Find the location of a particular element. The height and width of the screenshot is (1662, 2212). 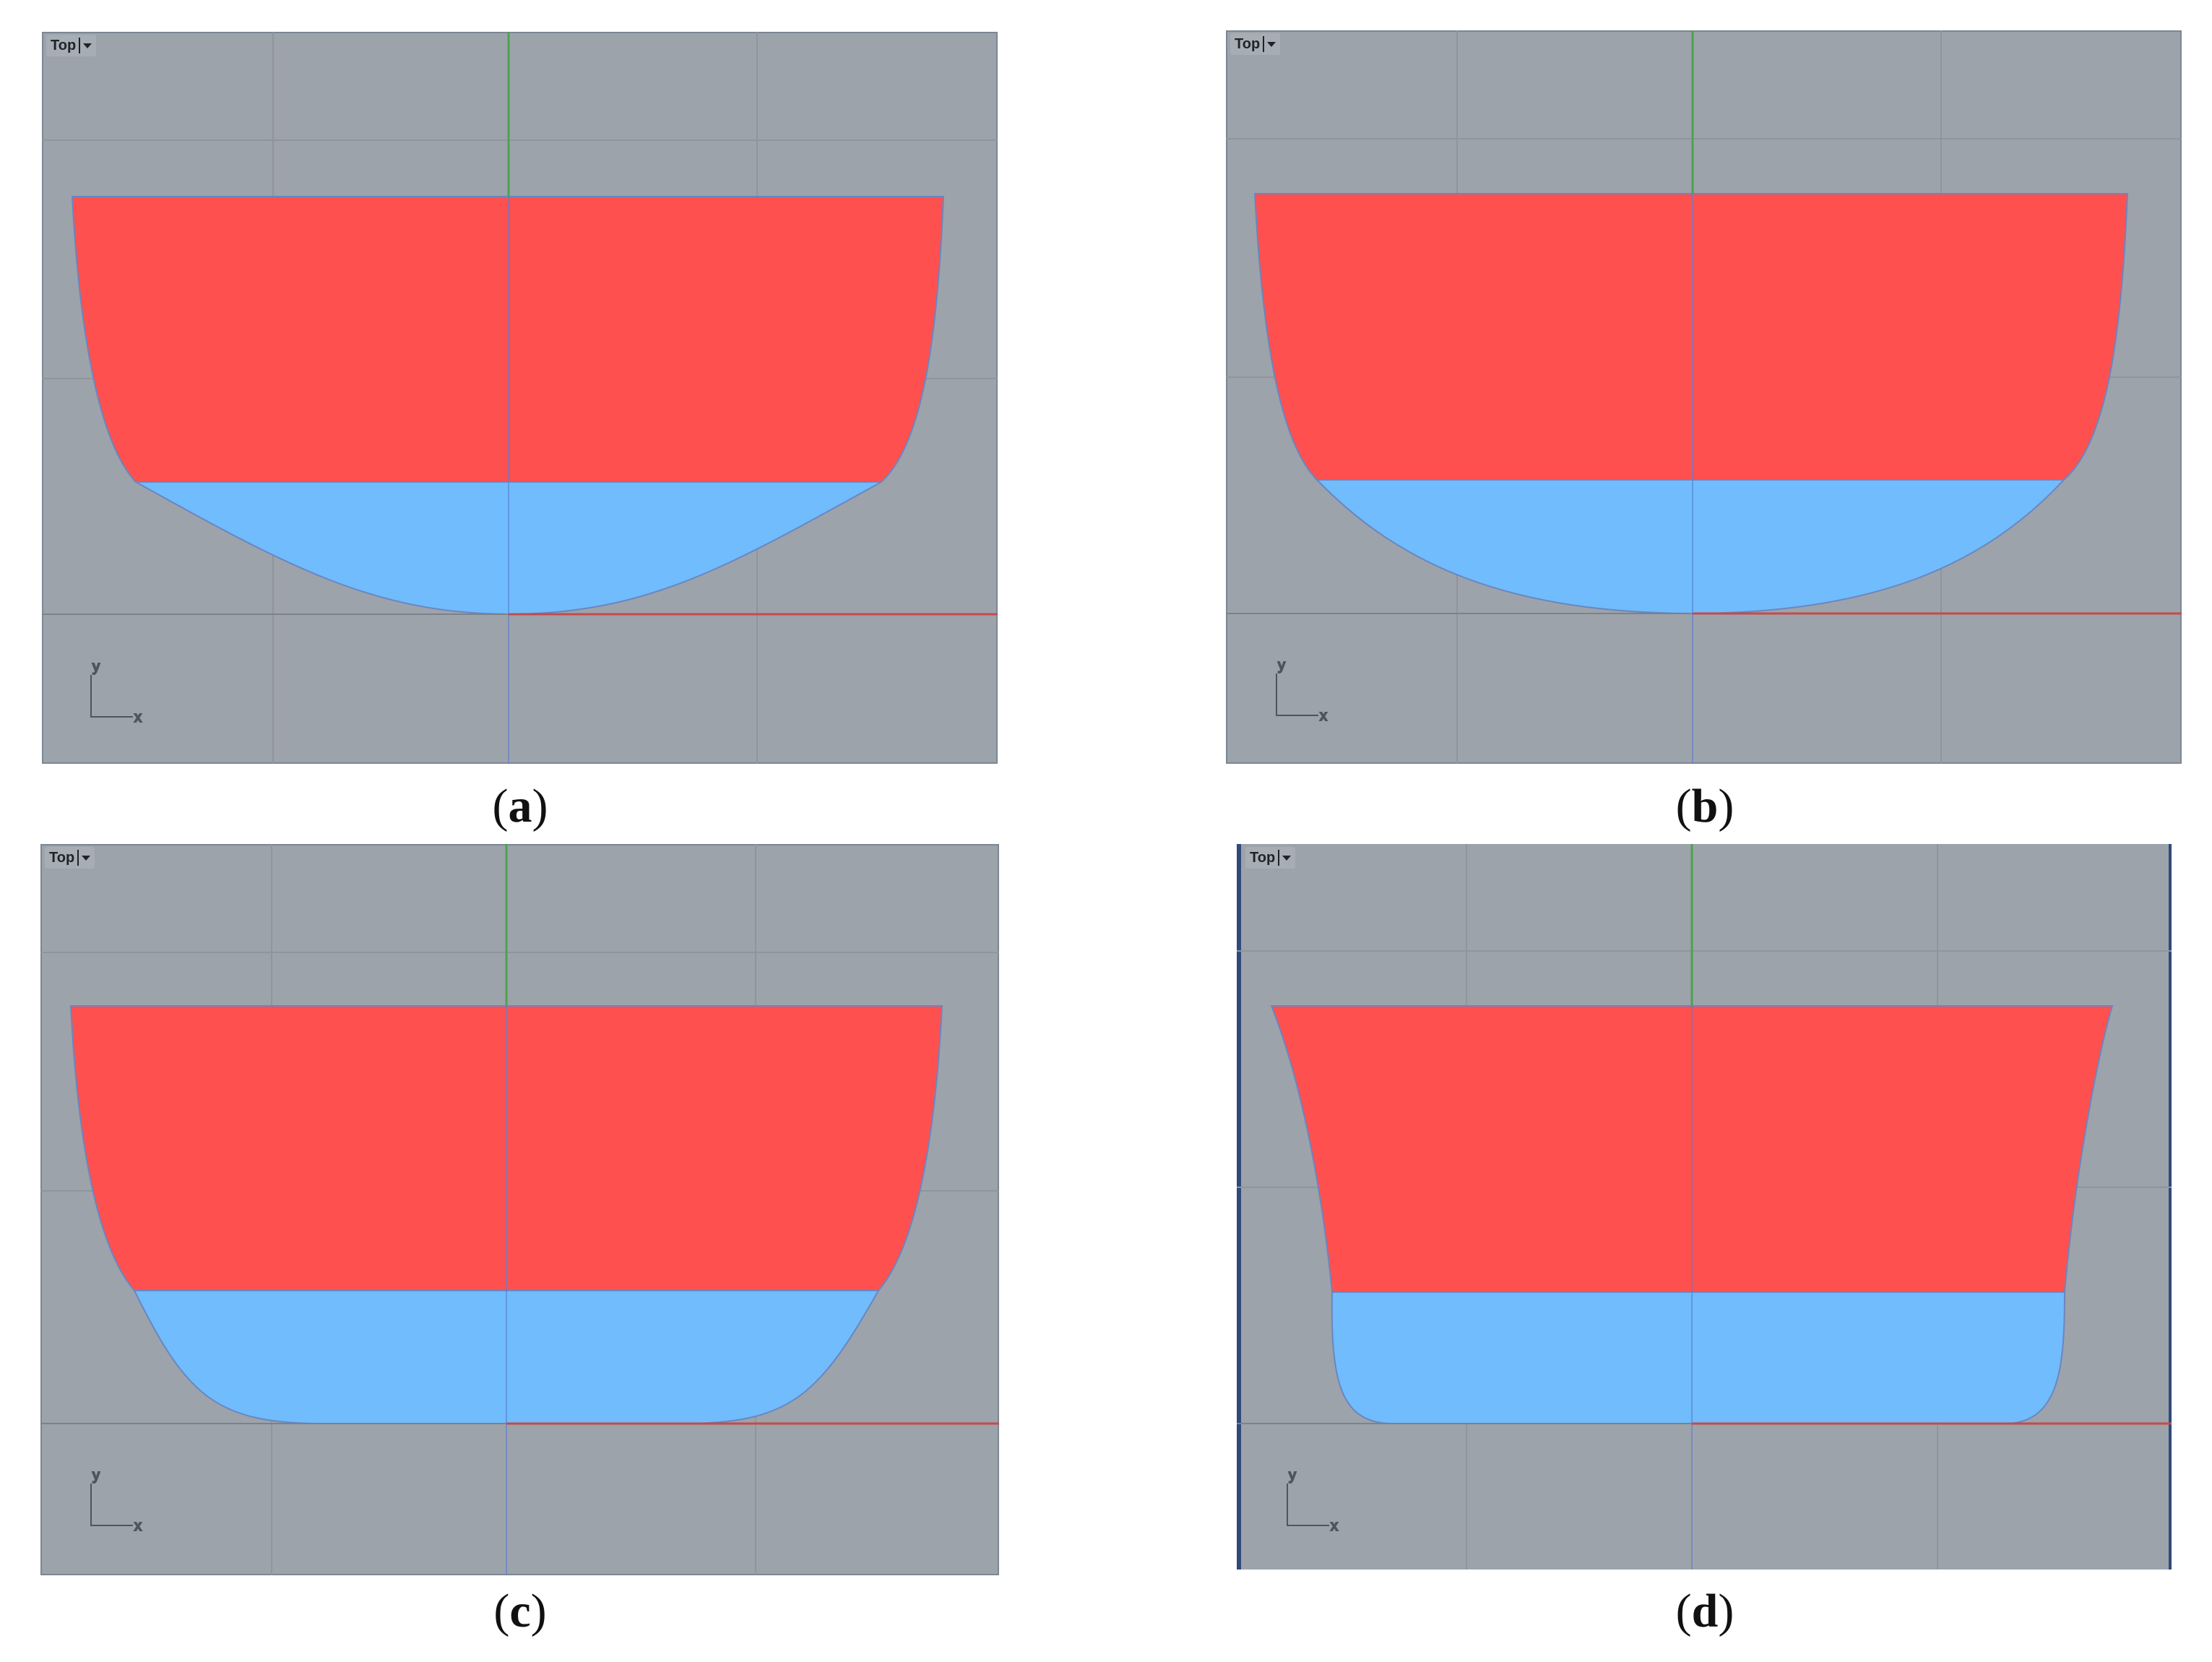

caption-d: (d) is located at coordinates (1705, 1611).